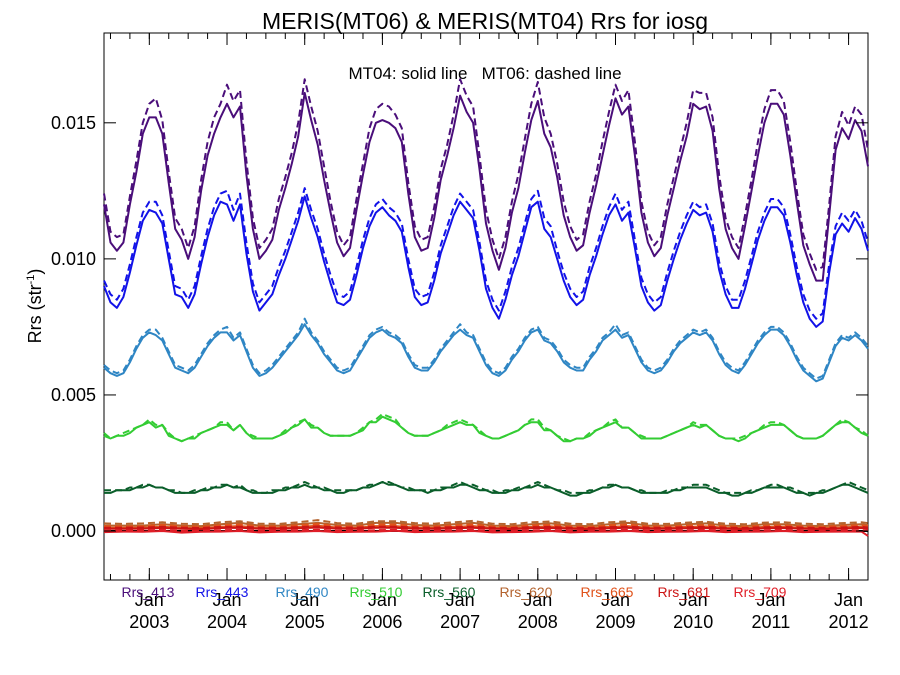 The height and width of the screenshot is (675, 900). I want to click on series-line-rrs-665-mt06, so click(486, 525).